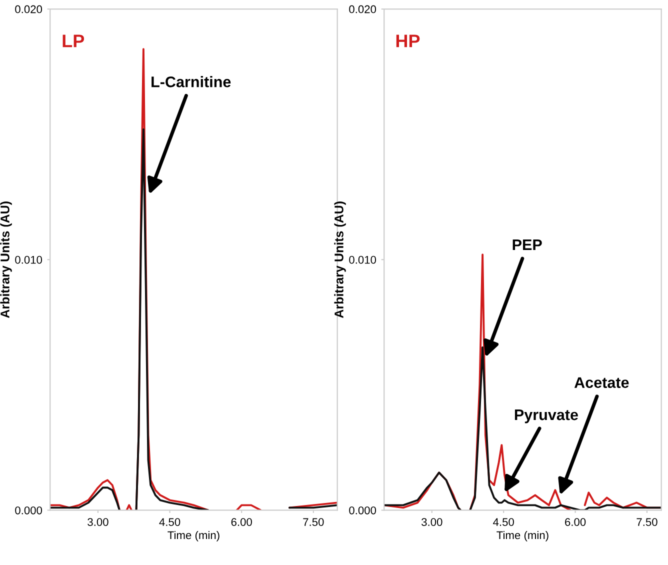 The width and height of the screenshot is (668, 565). What do you see at coordinates (546, 417) in the screenshot?
I see `annotation: Pyruvate` at bounding box center [546, 417].